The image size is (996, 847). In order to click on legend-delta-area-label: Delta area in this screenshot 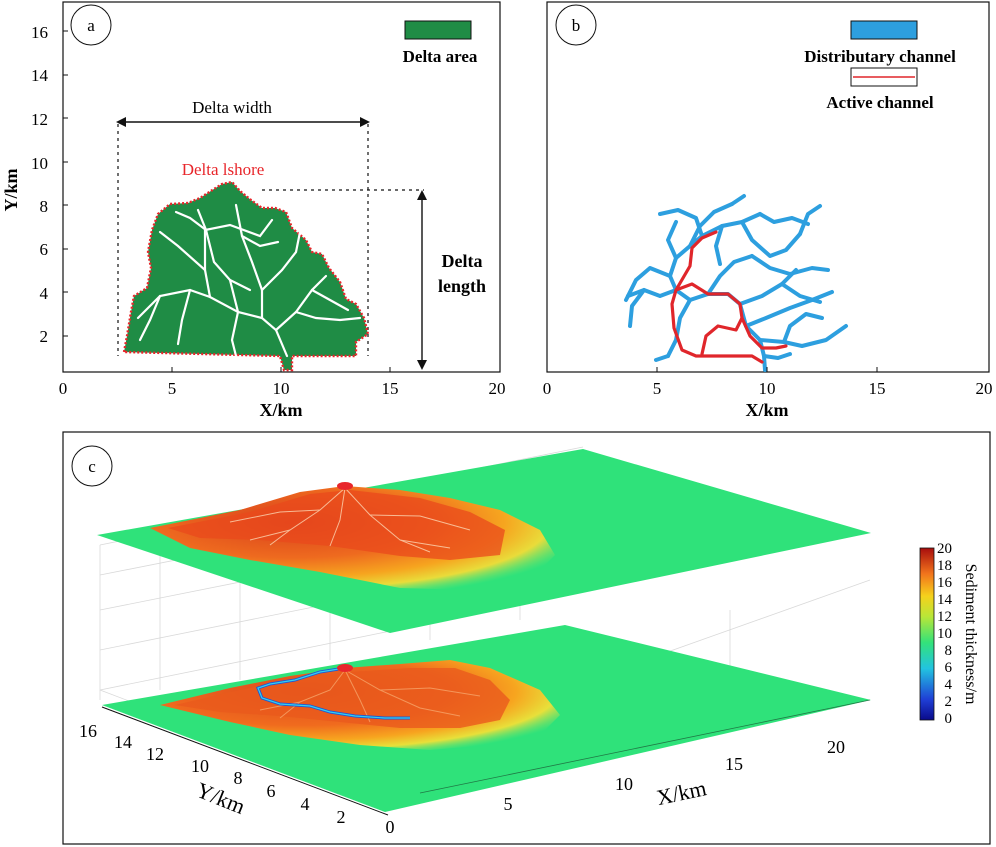, I will do `click(440, 56)`.